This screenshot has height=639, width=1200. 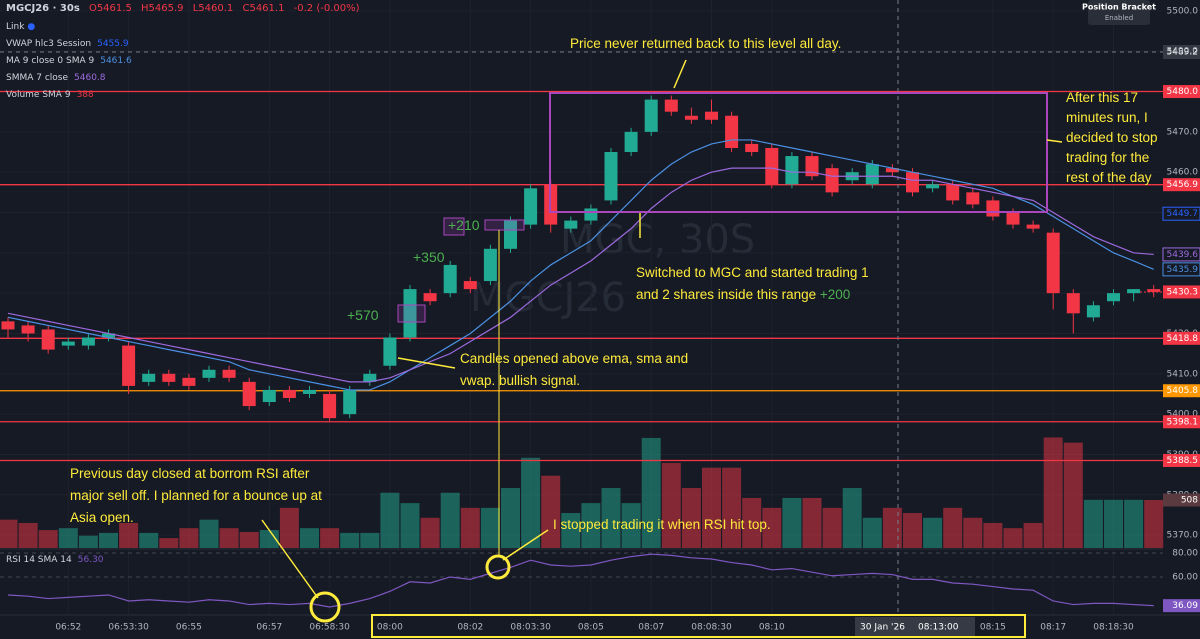 I want to click on price-badge-label: 5480.0, so click(x=1183, y=92).